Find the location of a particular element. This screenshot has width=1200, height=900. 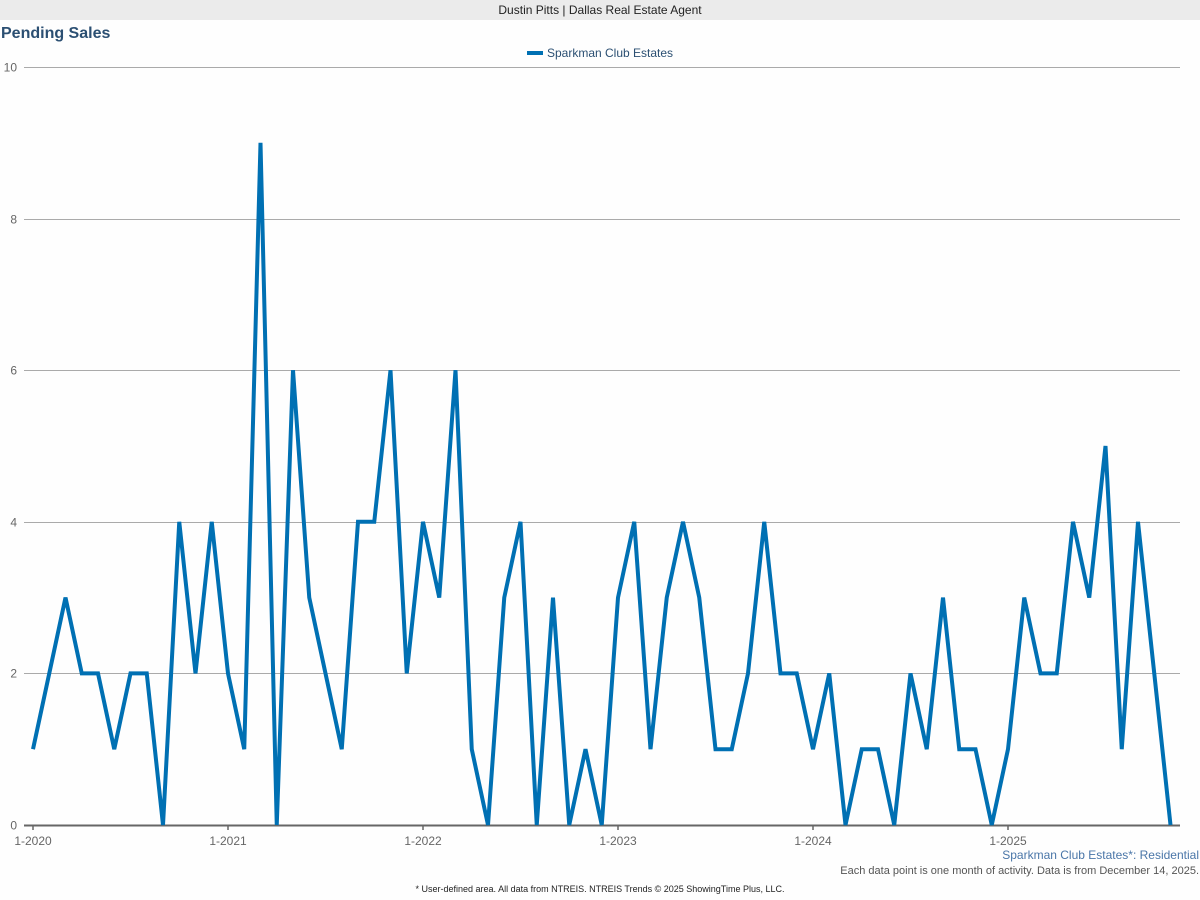

y-tick-label: 0 is located at coordinates (13, 826).